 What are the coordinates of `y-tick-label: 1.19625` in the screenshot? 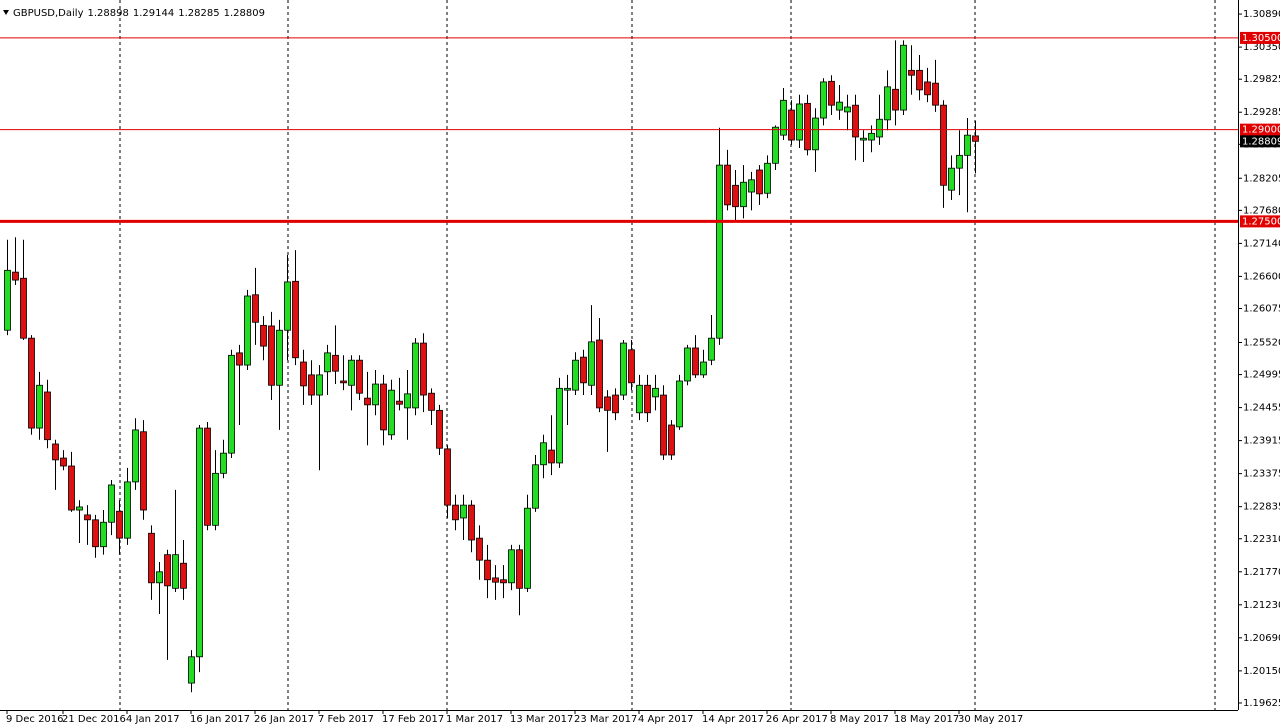 It's located at (1261, 703).